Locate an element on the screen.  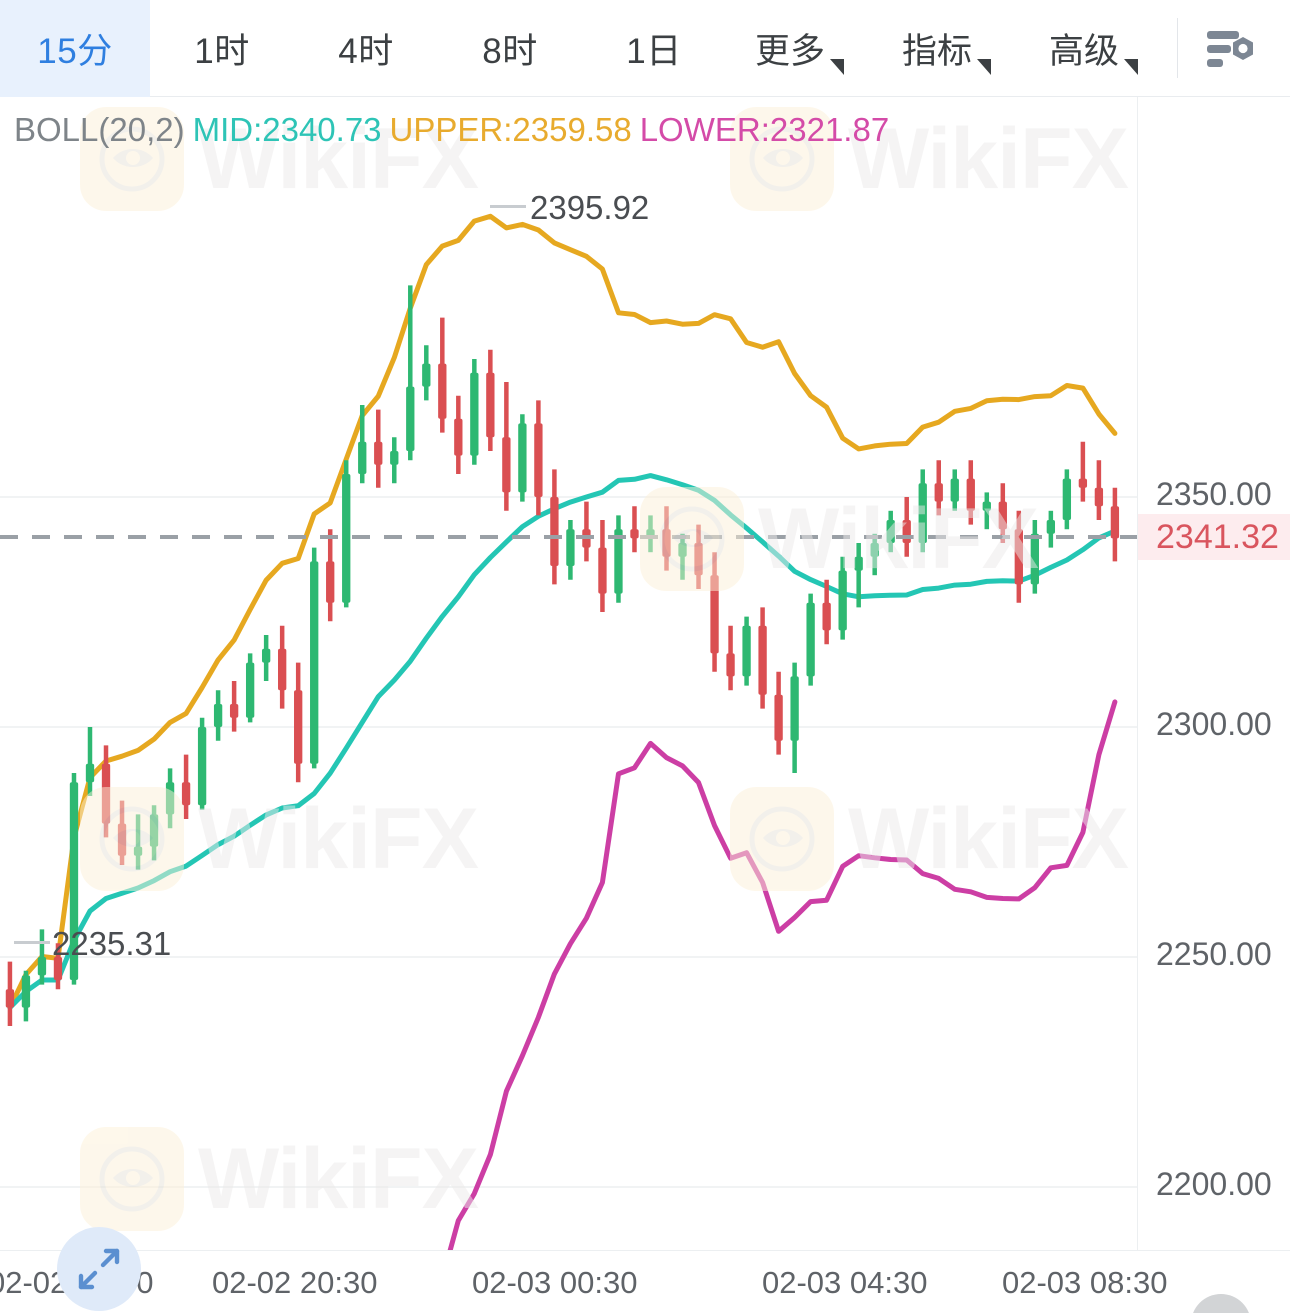
price-axis-label: 2350.00 is located at coordinates (1214, 494).